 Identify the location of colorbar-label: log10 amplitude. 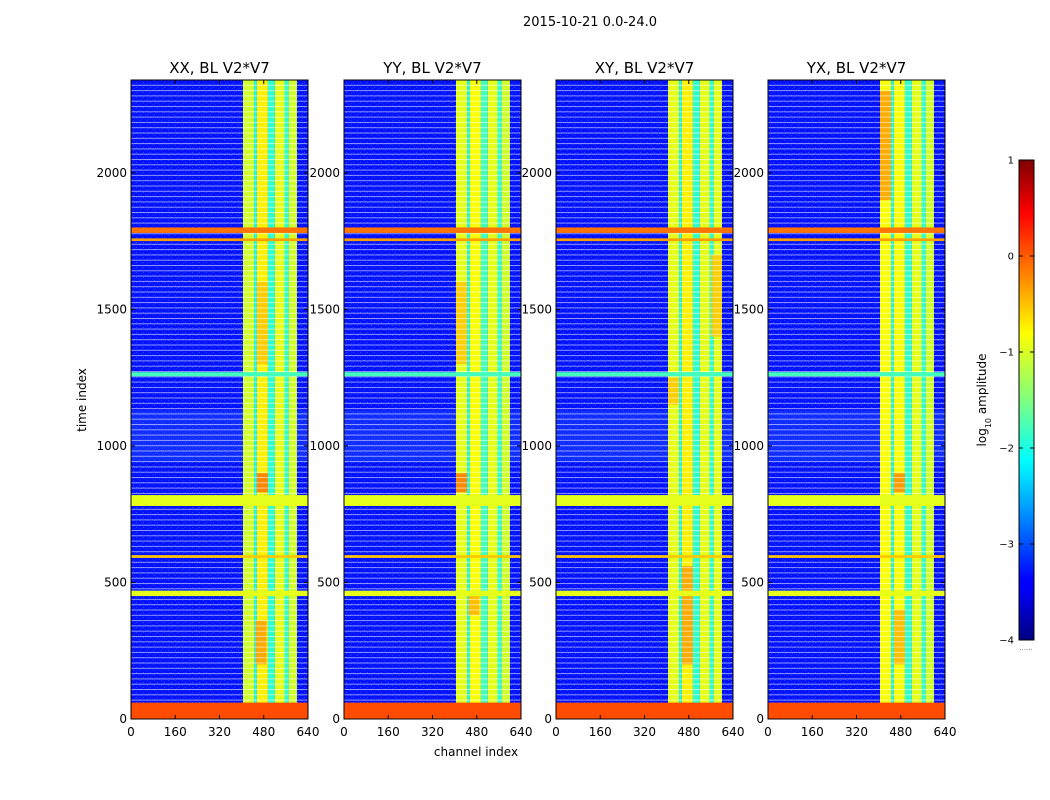
(984, 400).